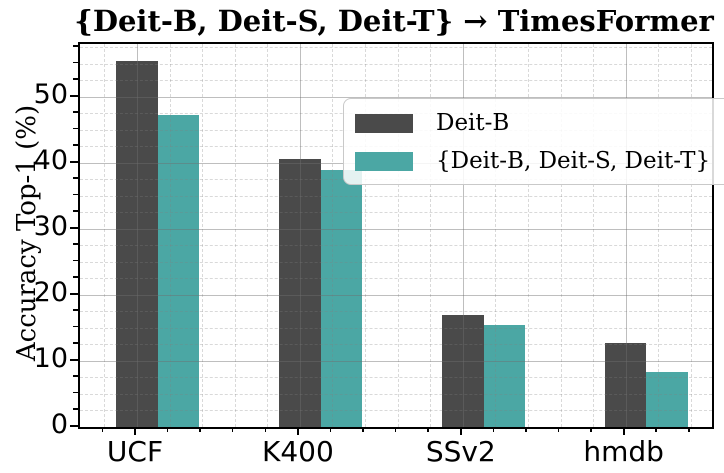 The height and width of the screenshot is (473, 724). Describe the element at coordinates (384, 161) in the screenshot. I see `legend-swatch-ensemble` at that location.